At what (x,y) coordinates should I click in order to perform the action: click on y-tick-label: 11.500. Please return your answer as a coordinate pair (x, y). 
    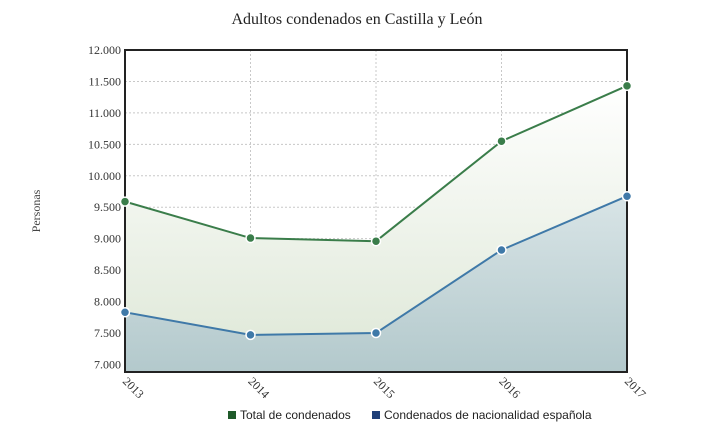
    Looking at the image, I should click on (104, 81).